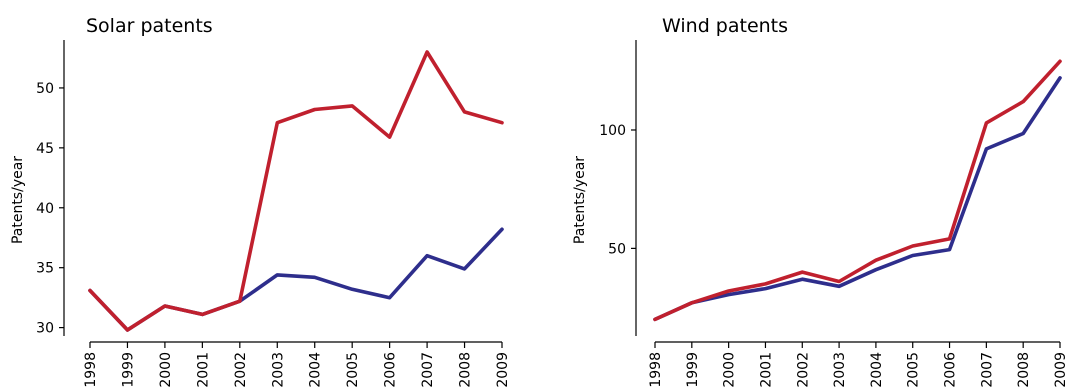 This screenshot has height=388, width=1071. What do you see at coordinates (45, 209) in the screenshot?
I see `y-tick-label: 40` at bounding box center [45, 209].